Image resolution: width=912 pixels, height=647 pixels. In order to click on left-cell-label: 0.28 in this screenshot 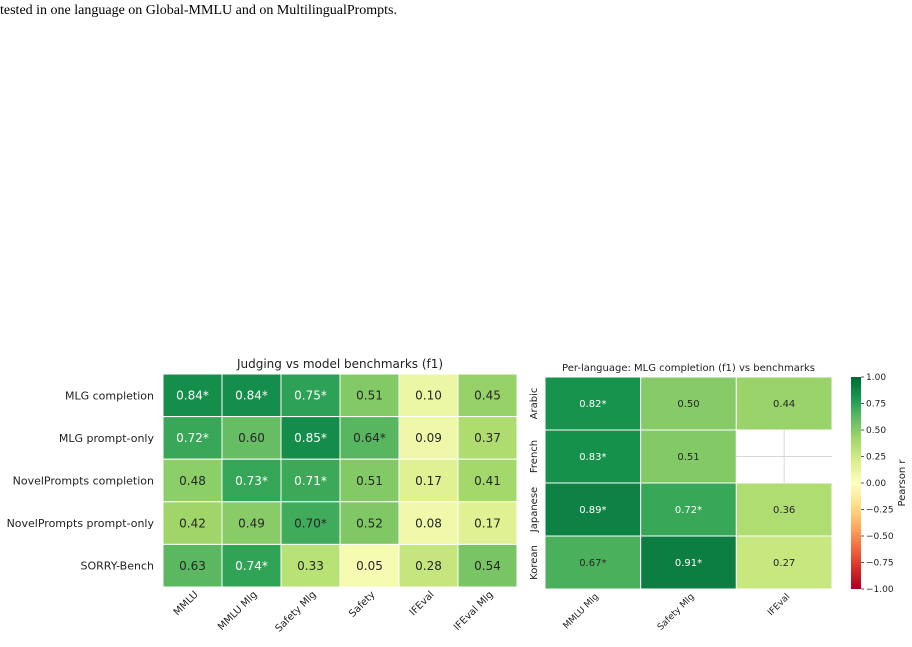, I will do `click(428, 566)`.